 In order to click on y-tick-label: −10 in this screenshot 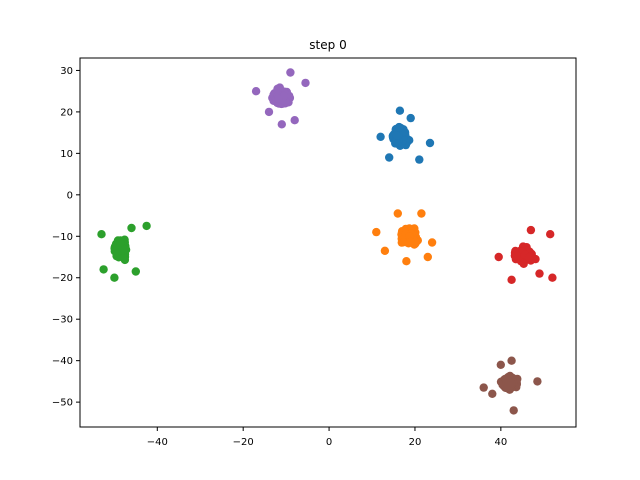, I will do `click(62, 237)`.